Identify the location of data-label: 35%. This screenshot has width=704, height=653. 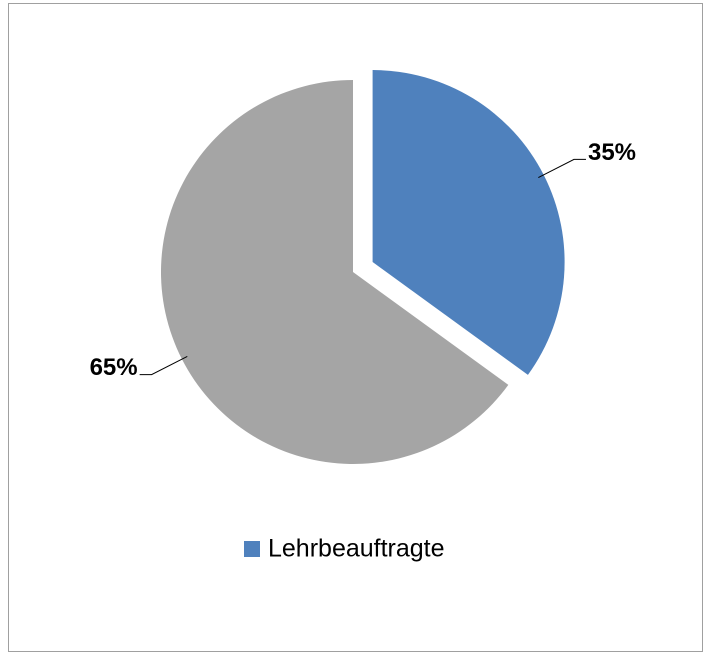
(612, 152).